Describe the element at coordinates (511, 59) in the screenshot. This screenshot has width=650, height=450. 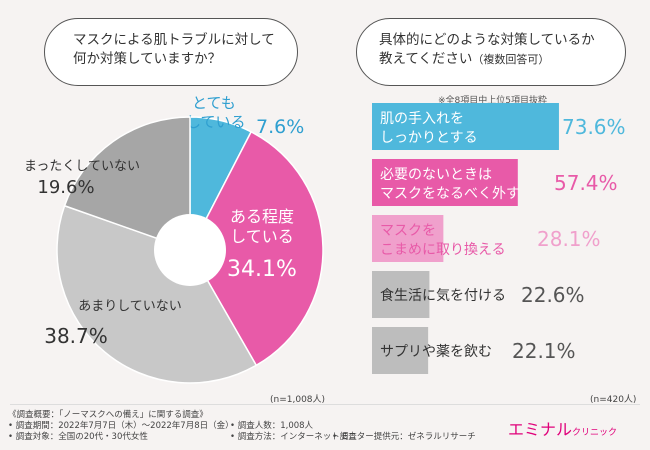
I see `question-2-sub: （複数回答可）` at that location.